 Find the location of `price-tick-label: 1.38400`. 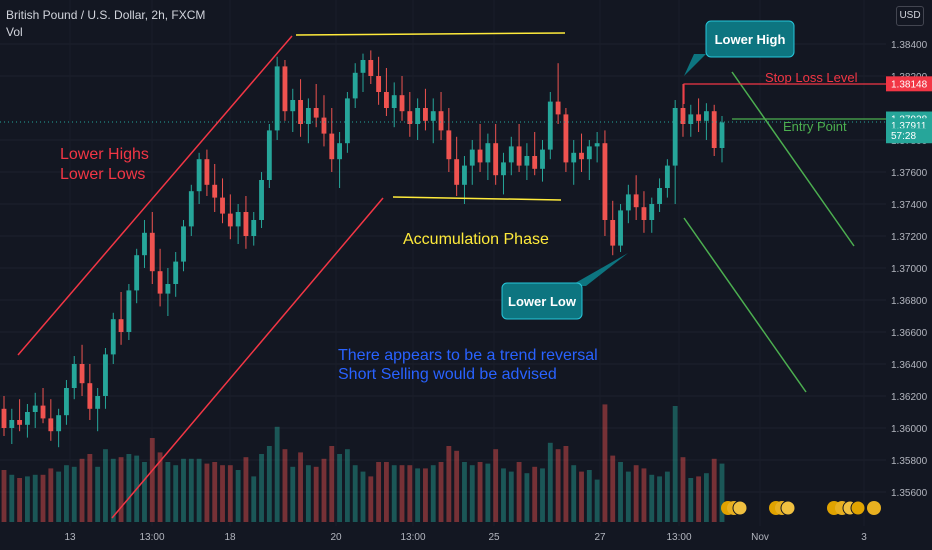

price-tick-label: 1.38400 is located at coordinates (909, 45).